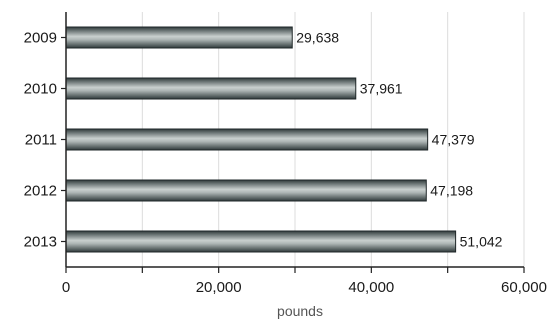 The width and height of the screenshot is (556, 320). What do you see at coordinates (317, 38) in the screenshot?
I see `data-label: 29,638` at bounding box center [317, 38].